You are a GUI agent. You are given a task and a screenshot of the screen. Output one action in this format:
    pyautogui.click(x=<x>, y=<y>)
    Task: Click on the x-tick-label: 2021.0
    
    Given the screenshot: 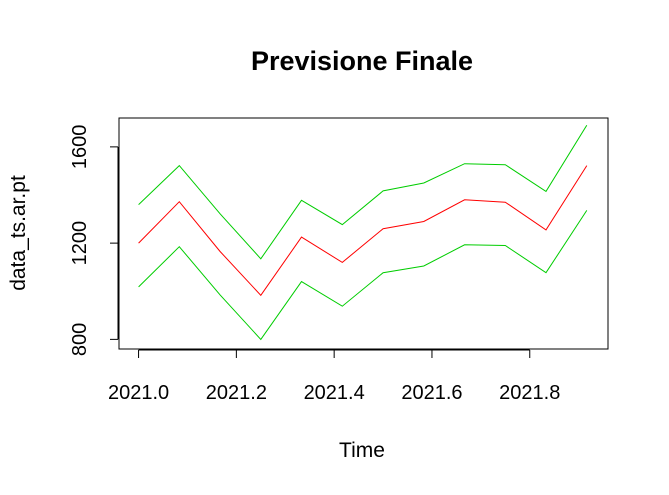 What is the action you would take?
    pyautogui.click(x=138, y=393)
    